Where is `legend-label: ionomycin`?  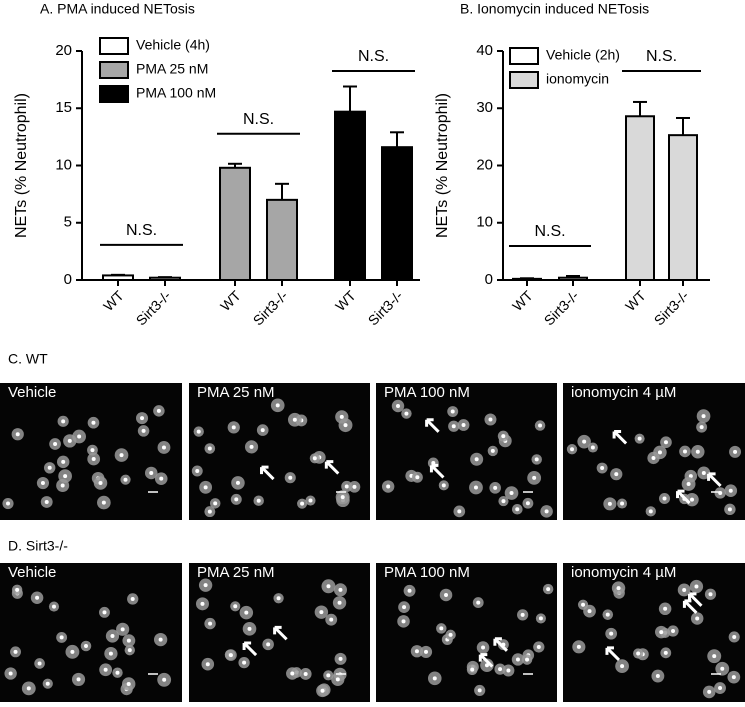 legend-label: ionomycin is located at coordinates (577, 79).